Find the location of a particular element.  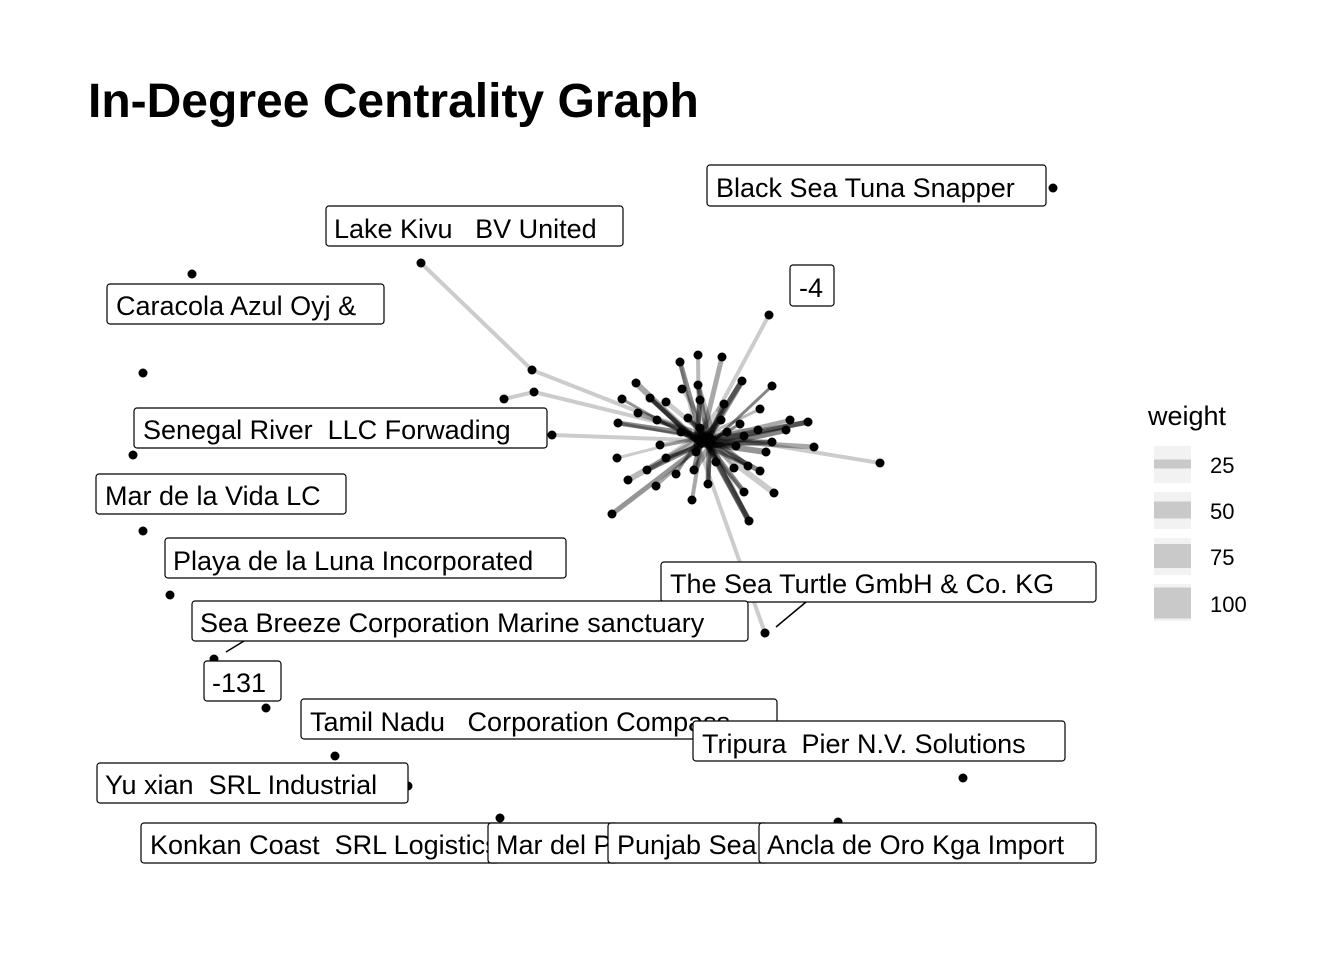

graph-edges is located at coordinates (650, 448).